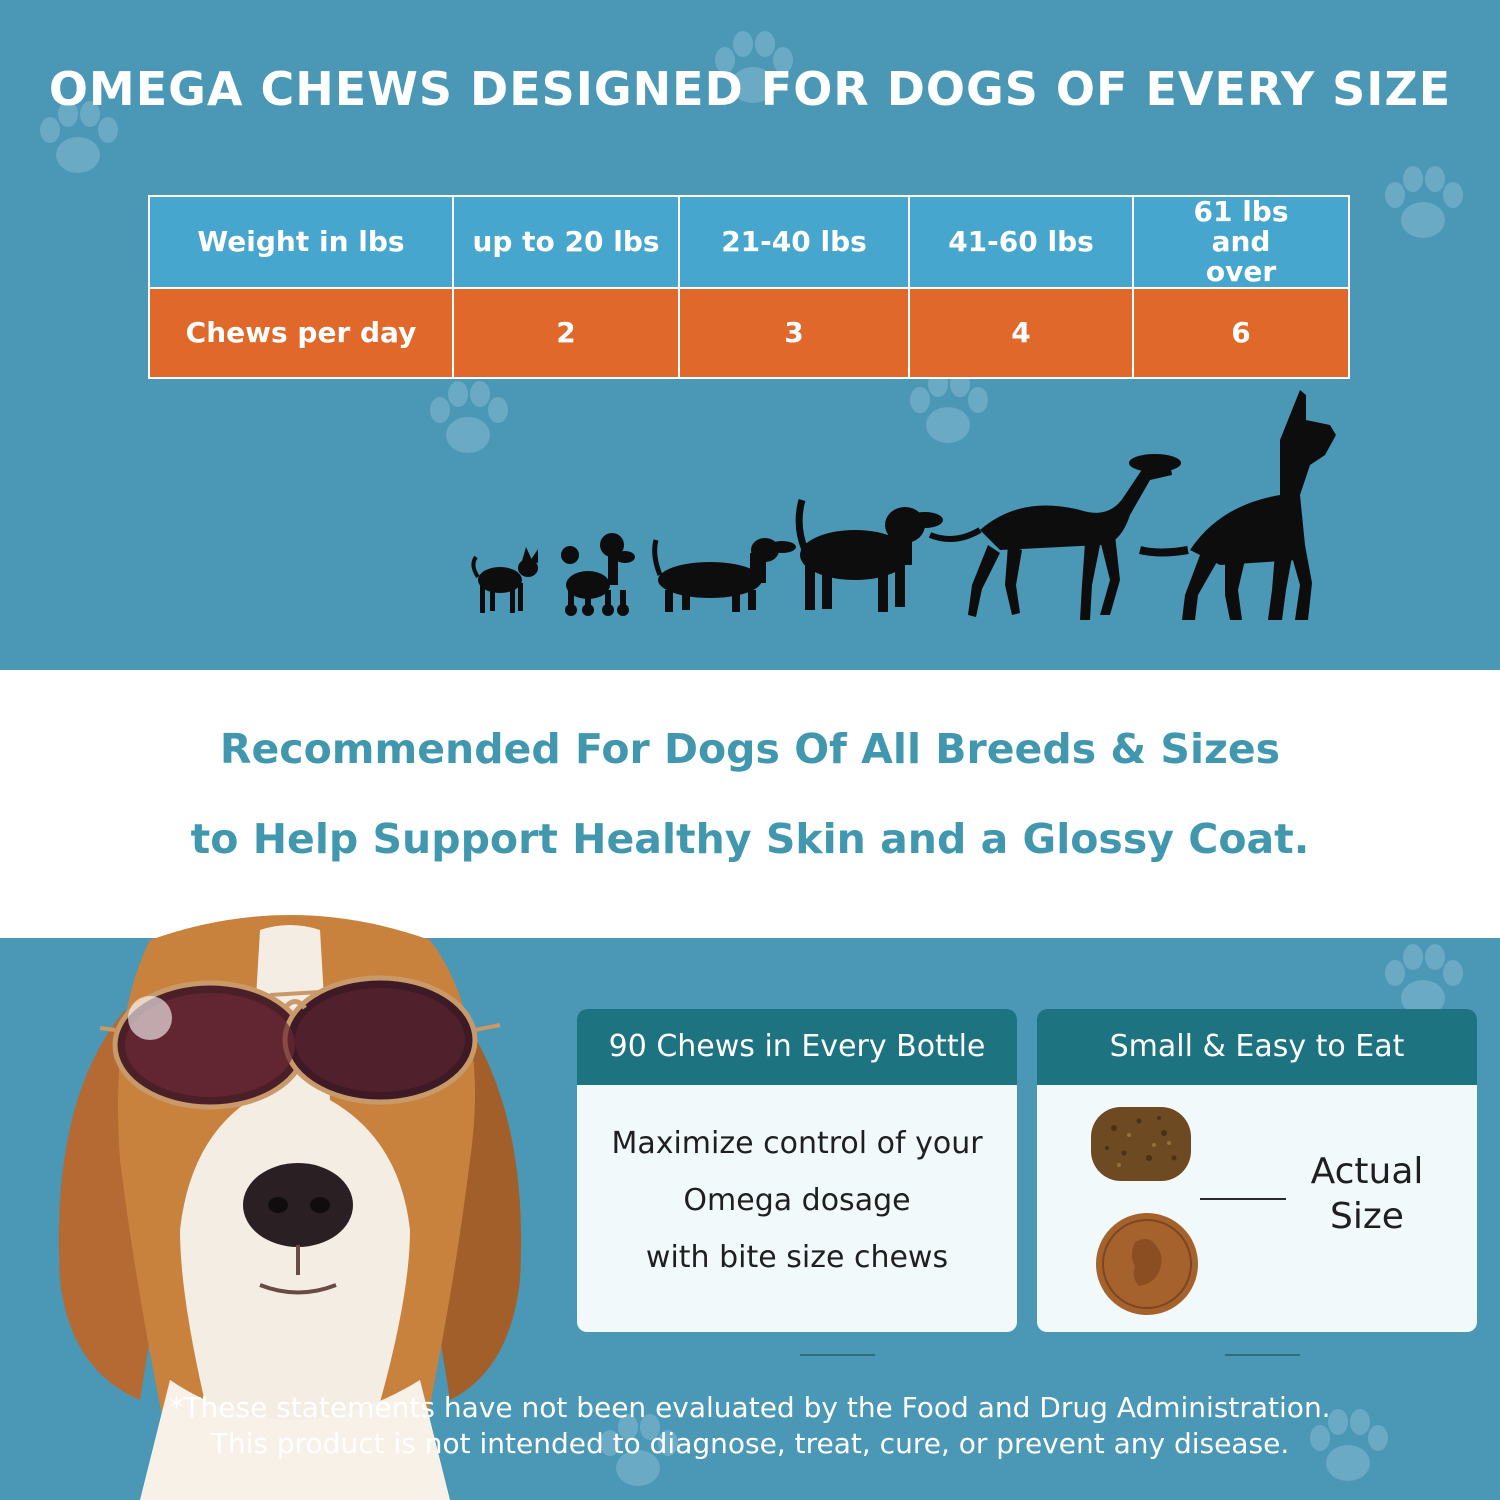 The image size is (1500, 1500). Describe the element at coordinates (1021, 242) in the screenshot. I see `weight-cell: 41-60 lbs` at that location.